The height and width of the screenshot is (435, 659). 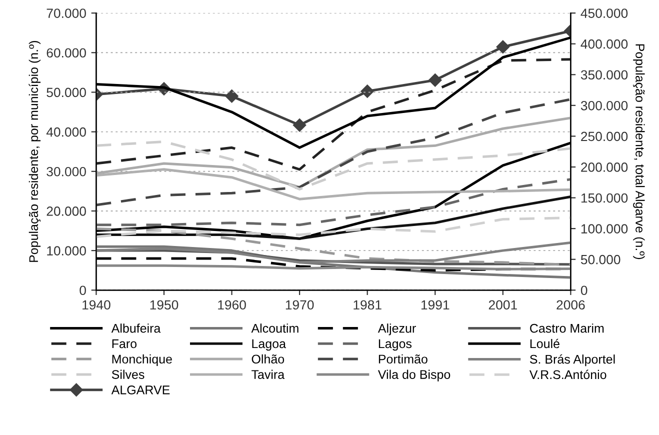 What do you see at coordinates (570, 305) in the screenshot?
I see `x-tick-label: 2006` at bounding box center [570, 305].